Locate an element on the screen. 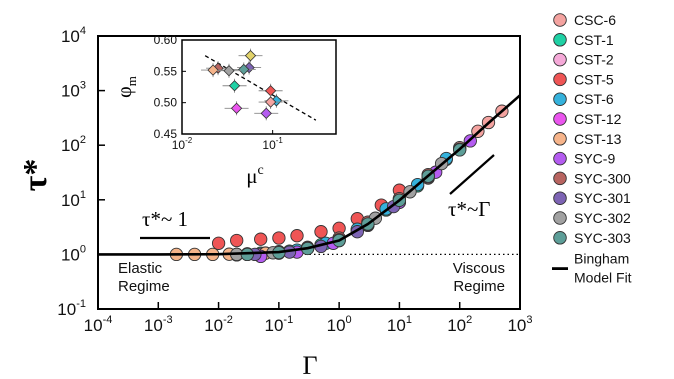 Image resolution: width=674 pixels, height=379 pixels. x-tick-label: 10⁰ is located at coordinates (339, 324).